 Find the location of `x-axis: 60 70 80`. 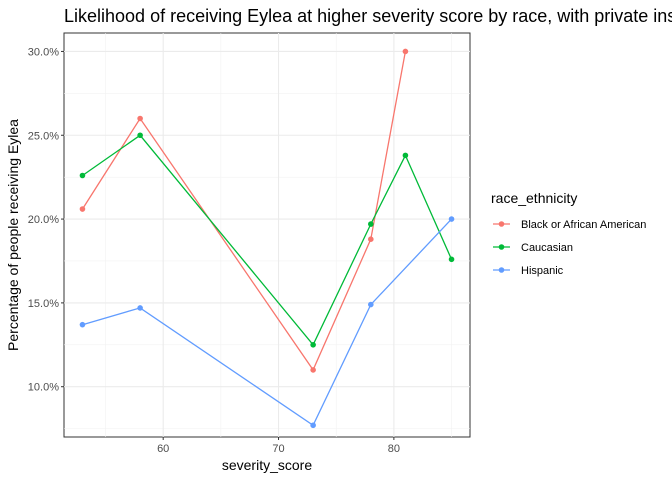

x-axis: 60 70 80 is located at coordinates (278, 446).